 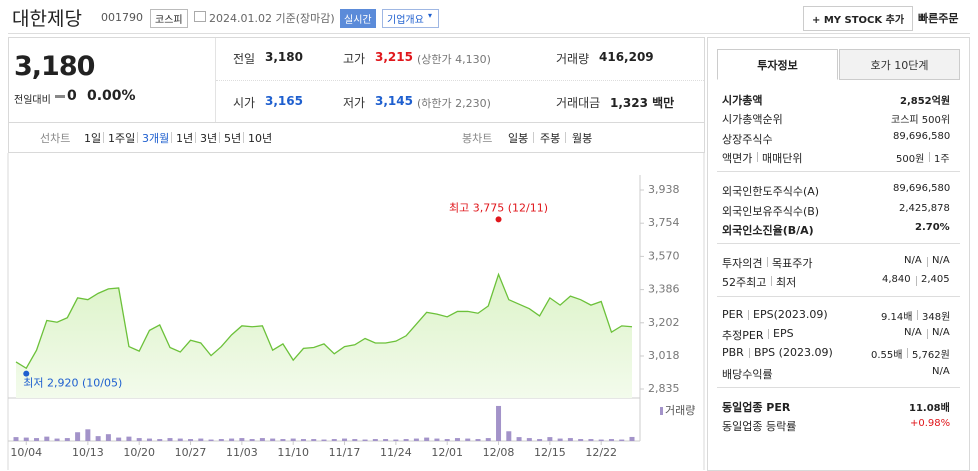 What do you see at coordinates (793, 353) in the screenshot?
I see `info-label: BPS (2023.09)` at bounding box center [793, 353].